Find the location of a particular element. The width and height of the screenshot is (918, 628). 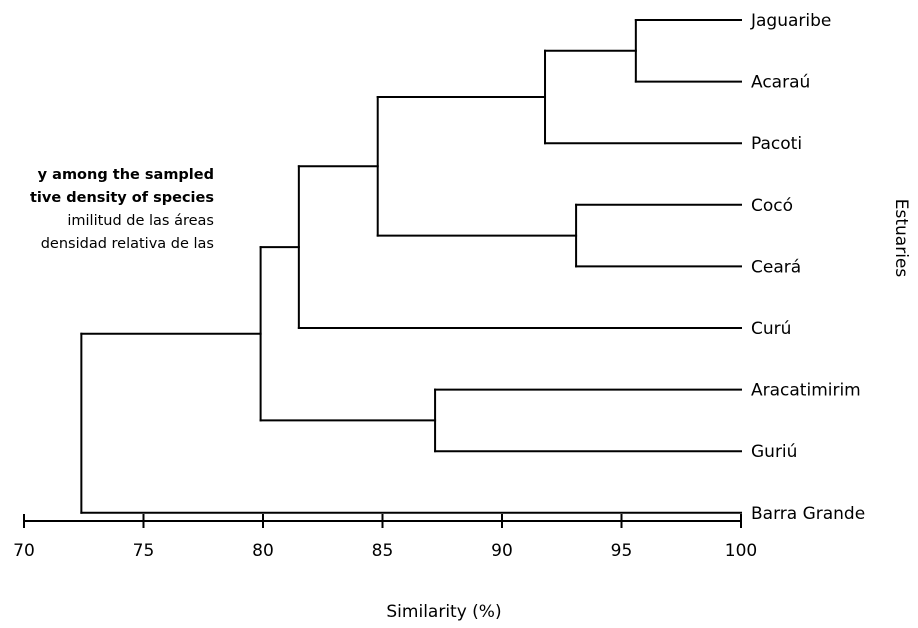

x-tick-label: 90 is located at coordinates (502, 551).